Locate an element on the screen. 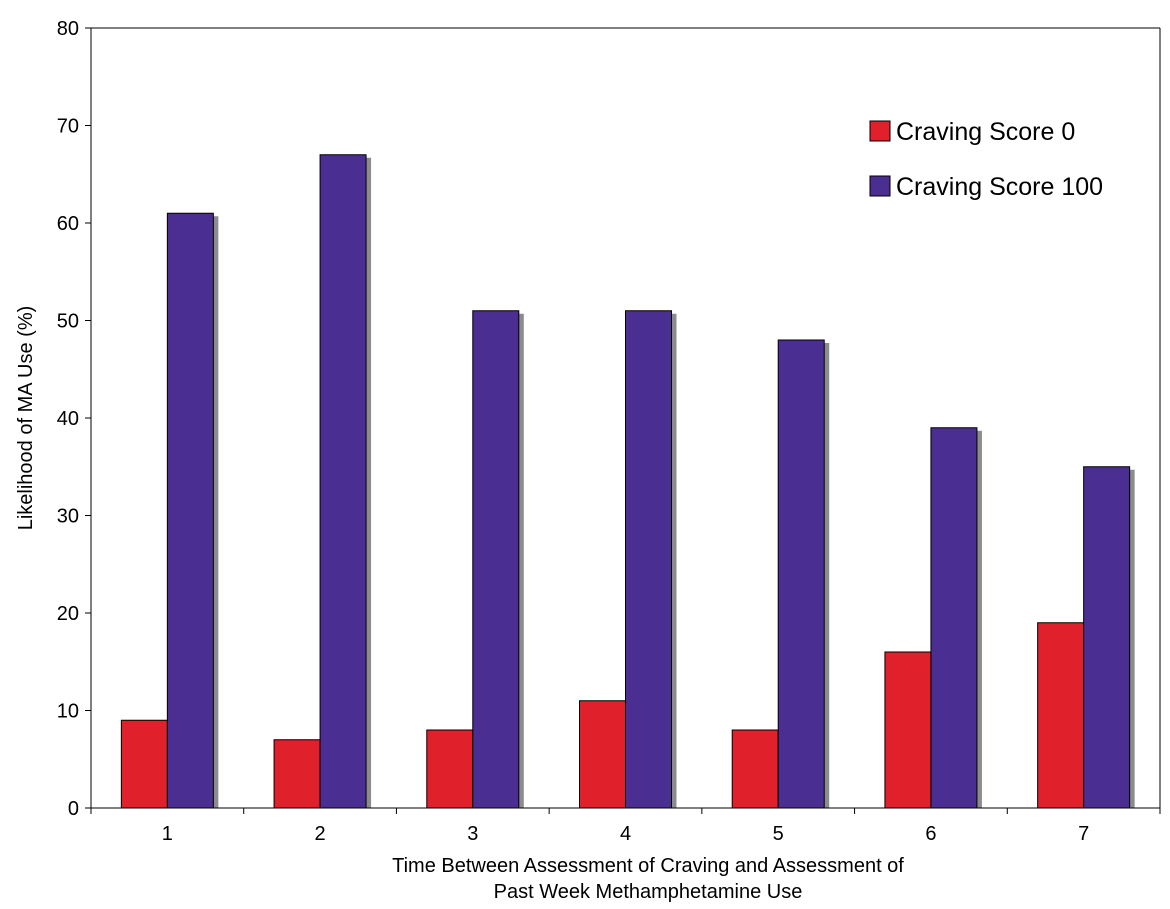  y-tick-label: 70 is located at coordinates (68, 127).